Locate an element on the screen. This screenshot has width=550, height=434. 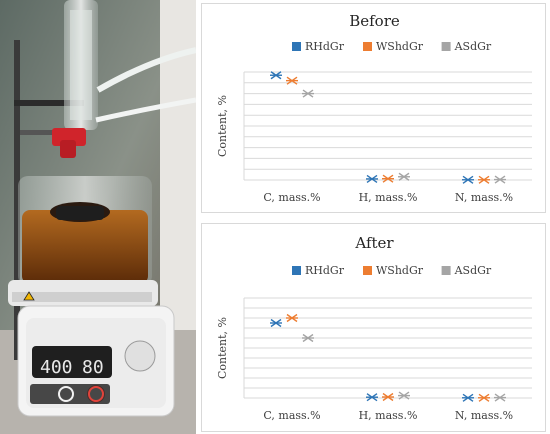
temperature-display: 400 is located at coordinates (56, 367).